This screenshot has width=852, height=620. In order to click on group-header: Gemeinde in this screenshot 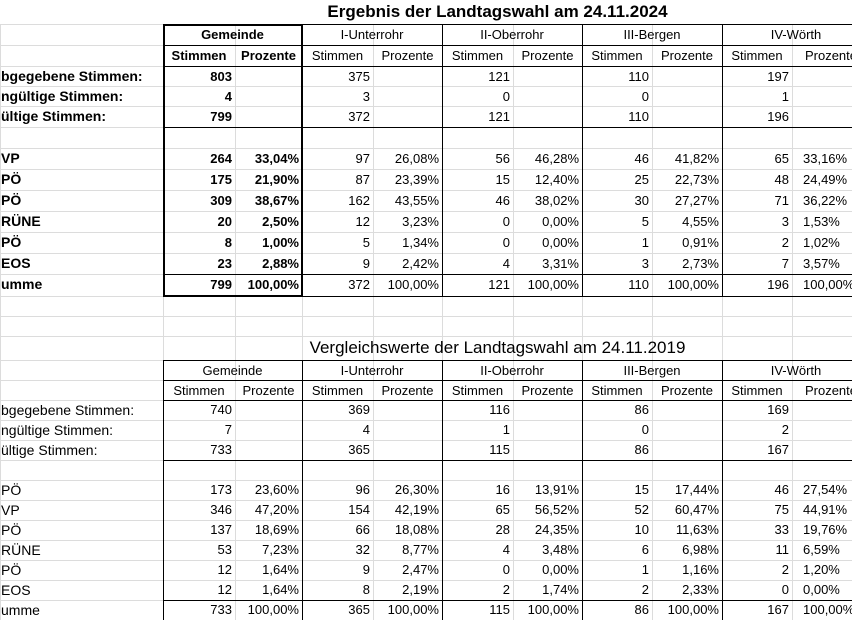, I will do `click(232, 370)`.